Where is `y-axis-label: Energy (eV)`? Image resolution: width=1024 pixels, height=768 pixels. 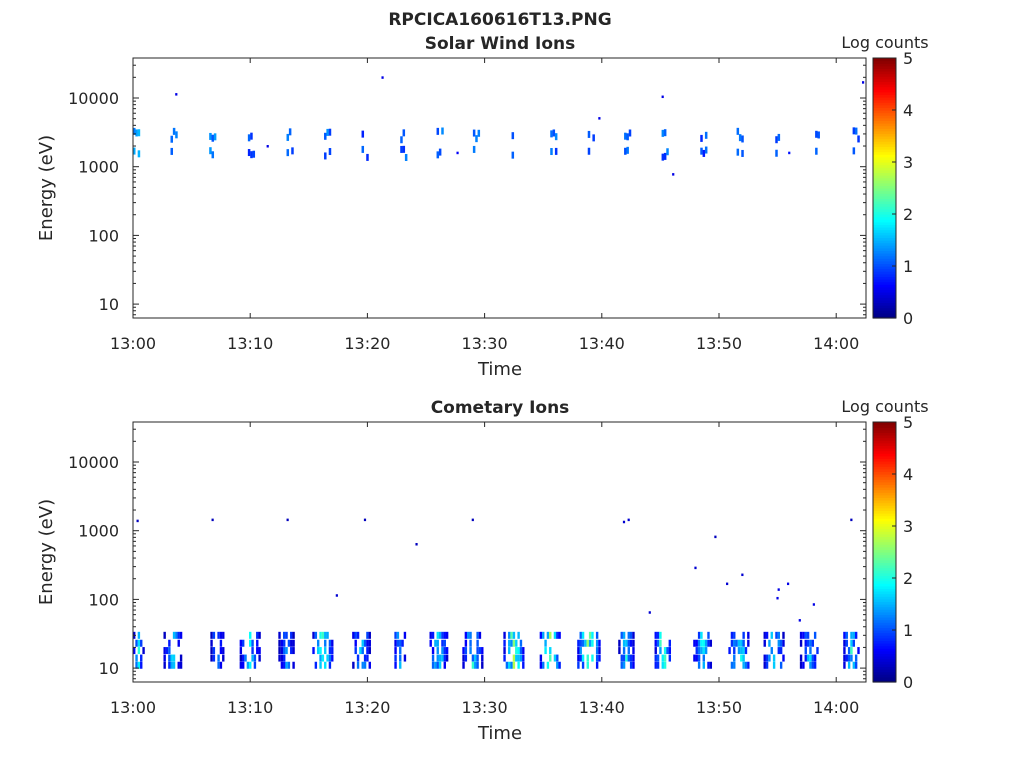 y-axis-label: Energy (eV) is located at coordinates (46, 188).